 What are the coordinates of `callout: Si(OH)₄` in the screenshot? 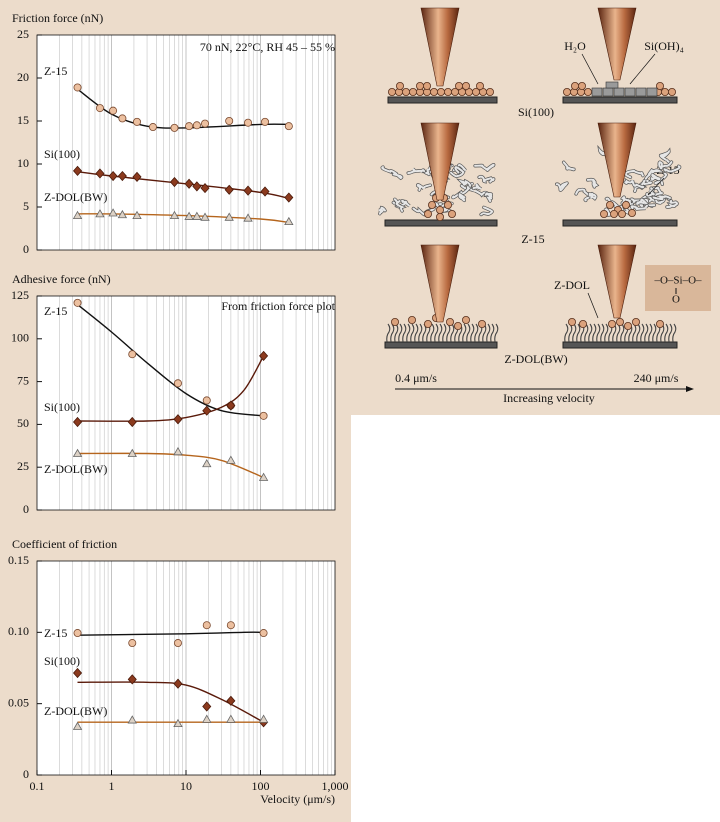 It's located at (664, 46).